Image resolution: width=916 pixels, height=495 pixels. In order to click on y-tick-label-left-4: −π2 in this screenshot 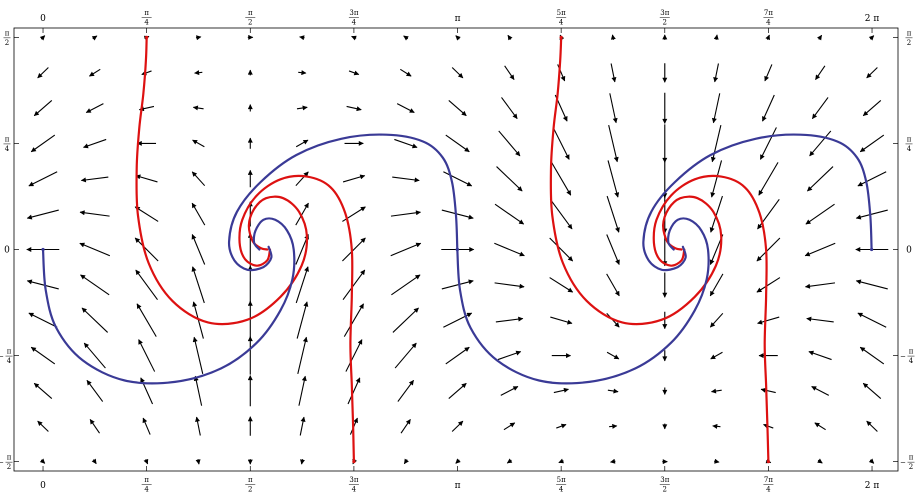, I will do `click(6, 462)`.